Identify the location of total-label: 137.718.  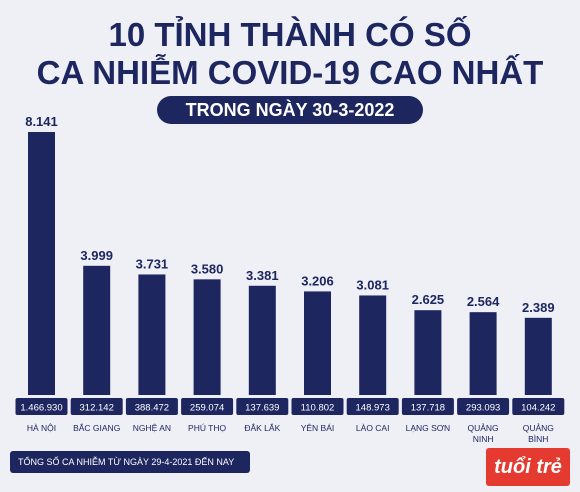
(428, 408).